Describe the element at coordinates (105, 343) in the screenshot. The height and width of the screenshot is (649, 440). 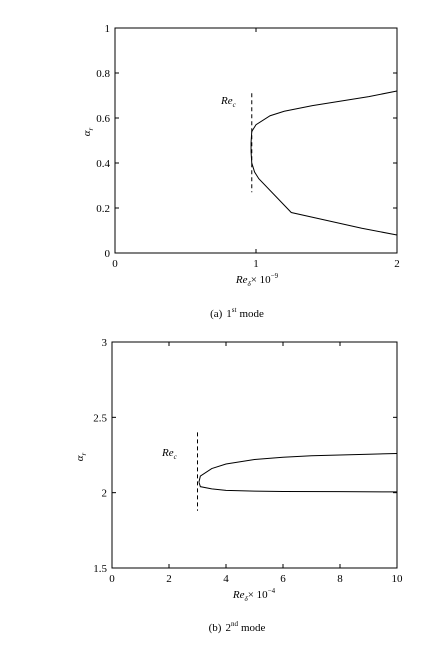
I see `y-tick-label: 3` at that location.